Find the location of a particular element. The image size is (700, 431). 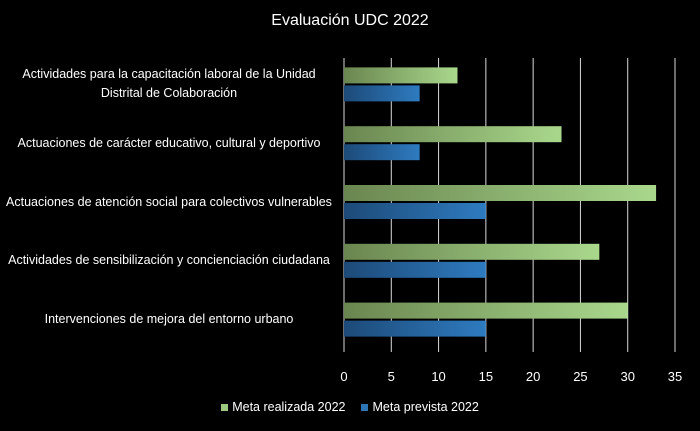

x-tick-label: 25 is located at coordinates (580, 376).